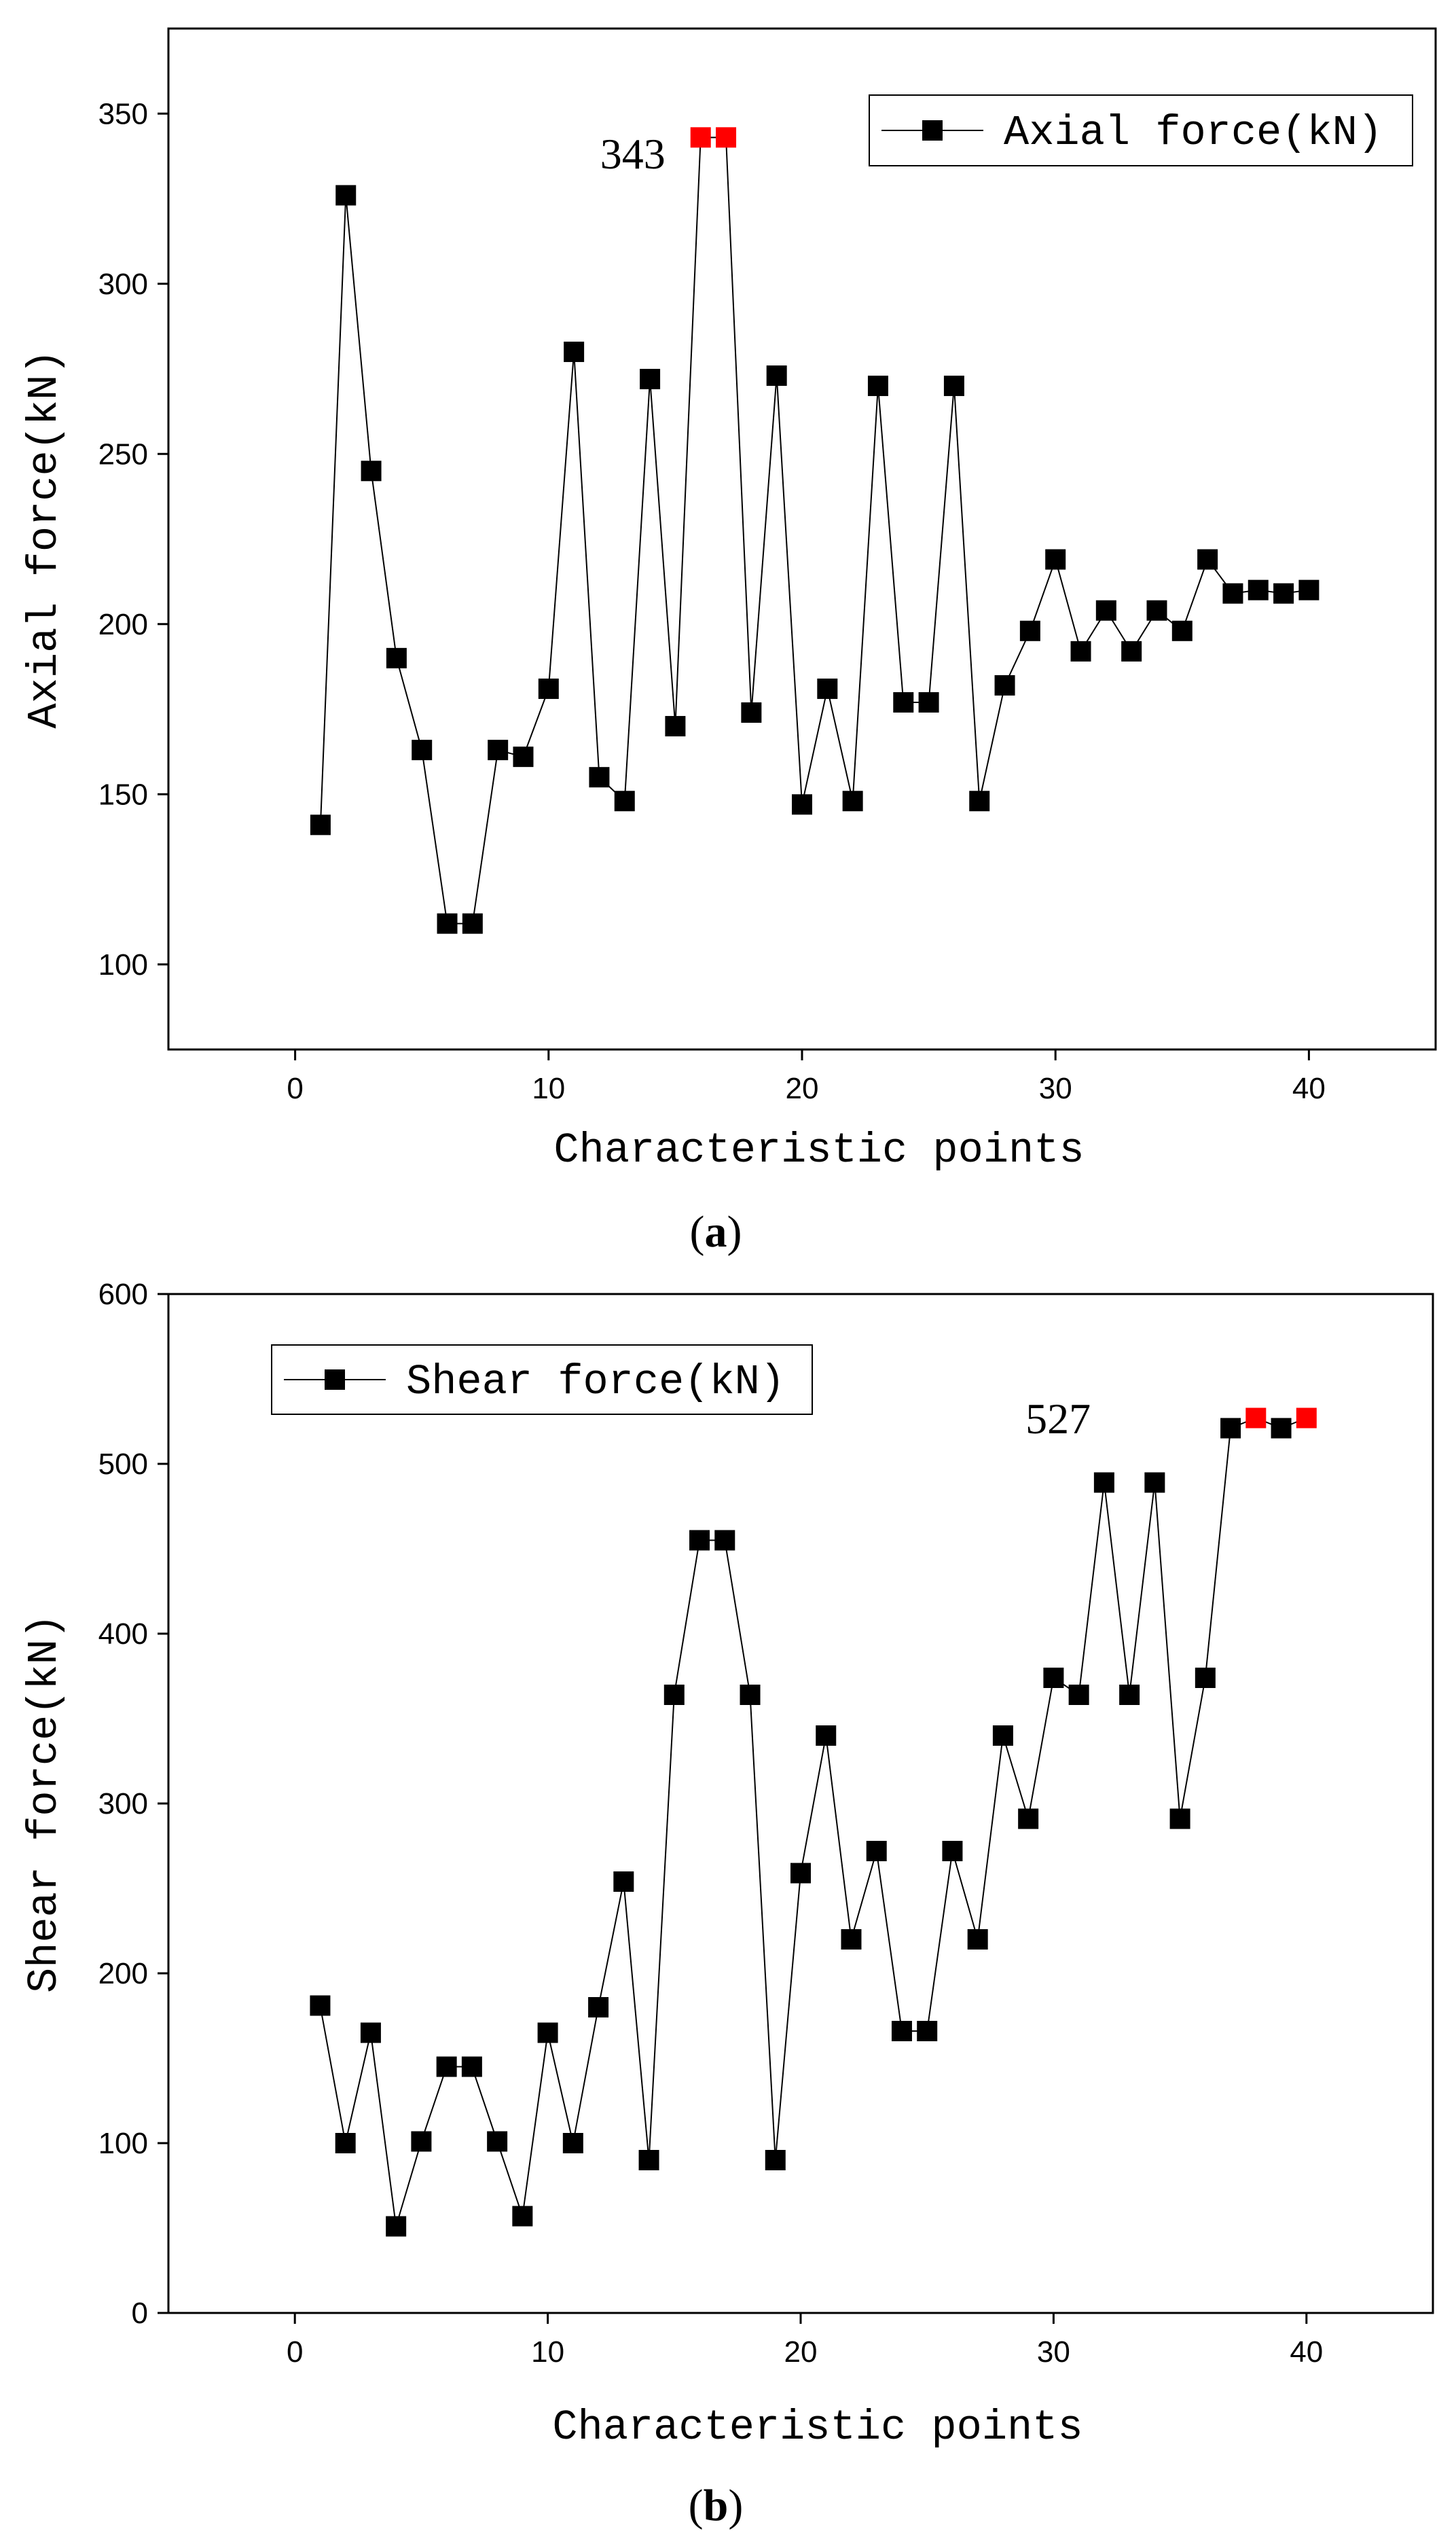 The image size is (1456, 2531). I want to click on y-tick-label: 600, so click(123, 1294).